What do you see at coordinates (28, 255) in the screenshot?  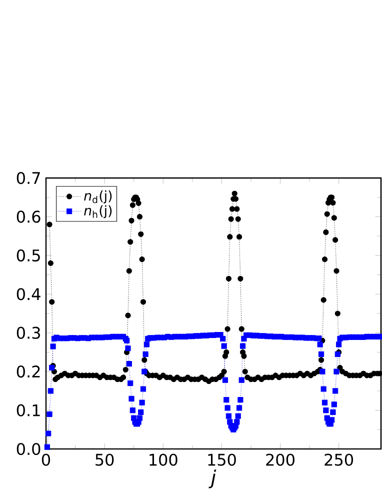 I see `y-tick-label: 0.5` at bounding box center [28, 255].